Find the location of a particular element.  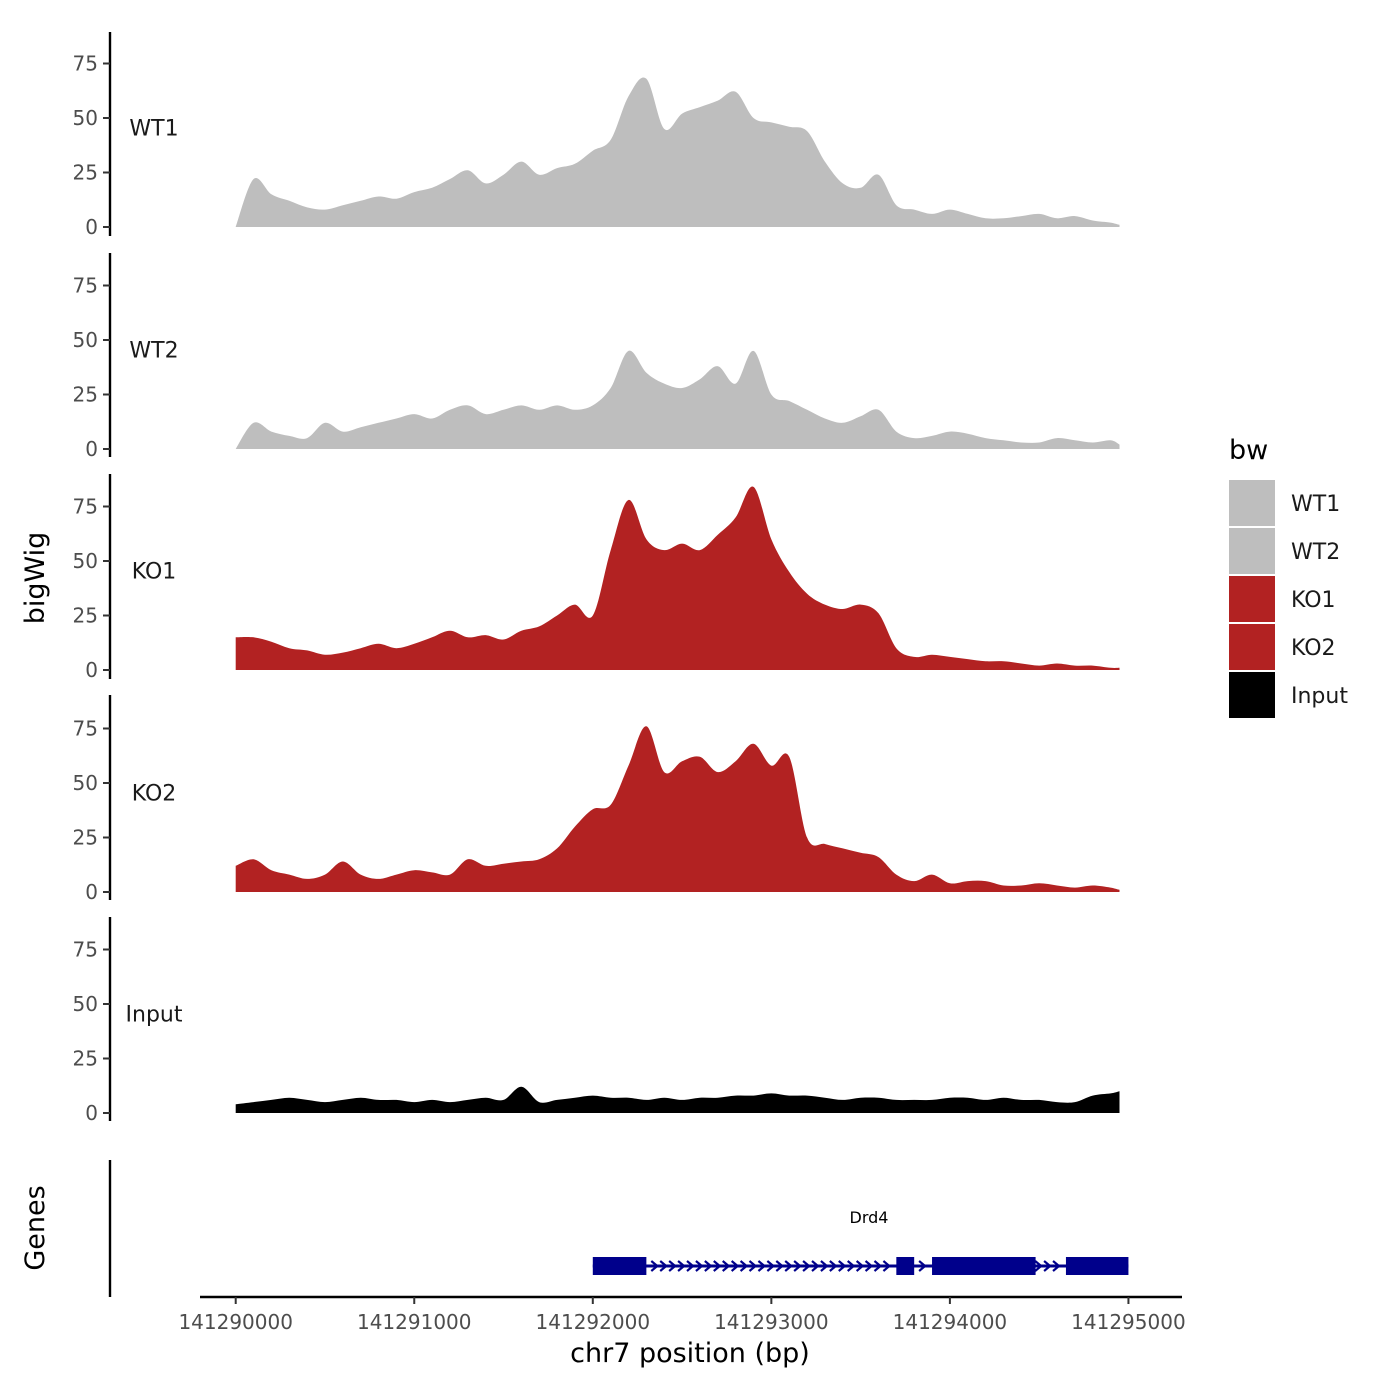

coverage-area-ko1 is located at coordinates (677, 578).